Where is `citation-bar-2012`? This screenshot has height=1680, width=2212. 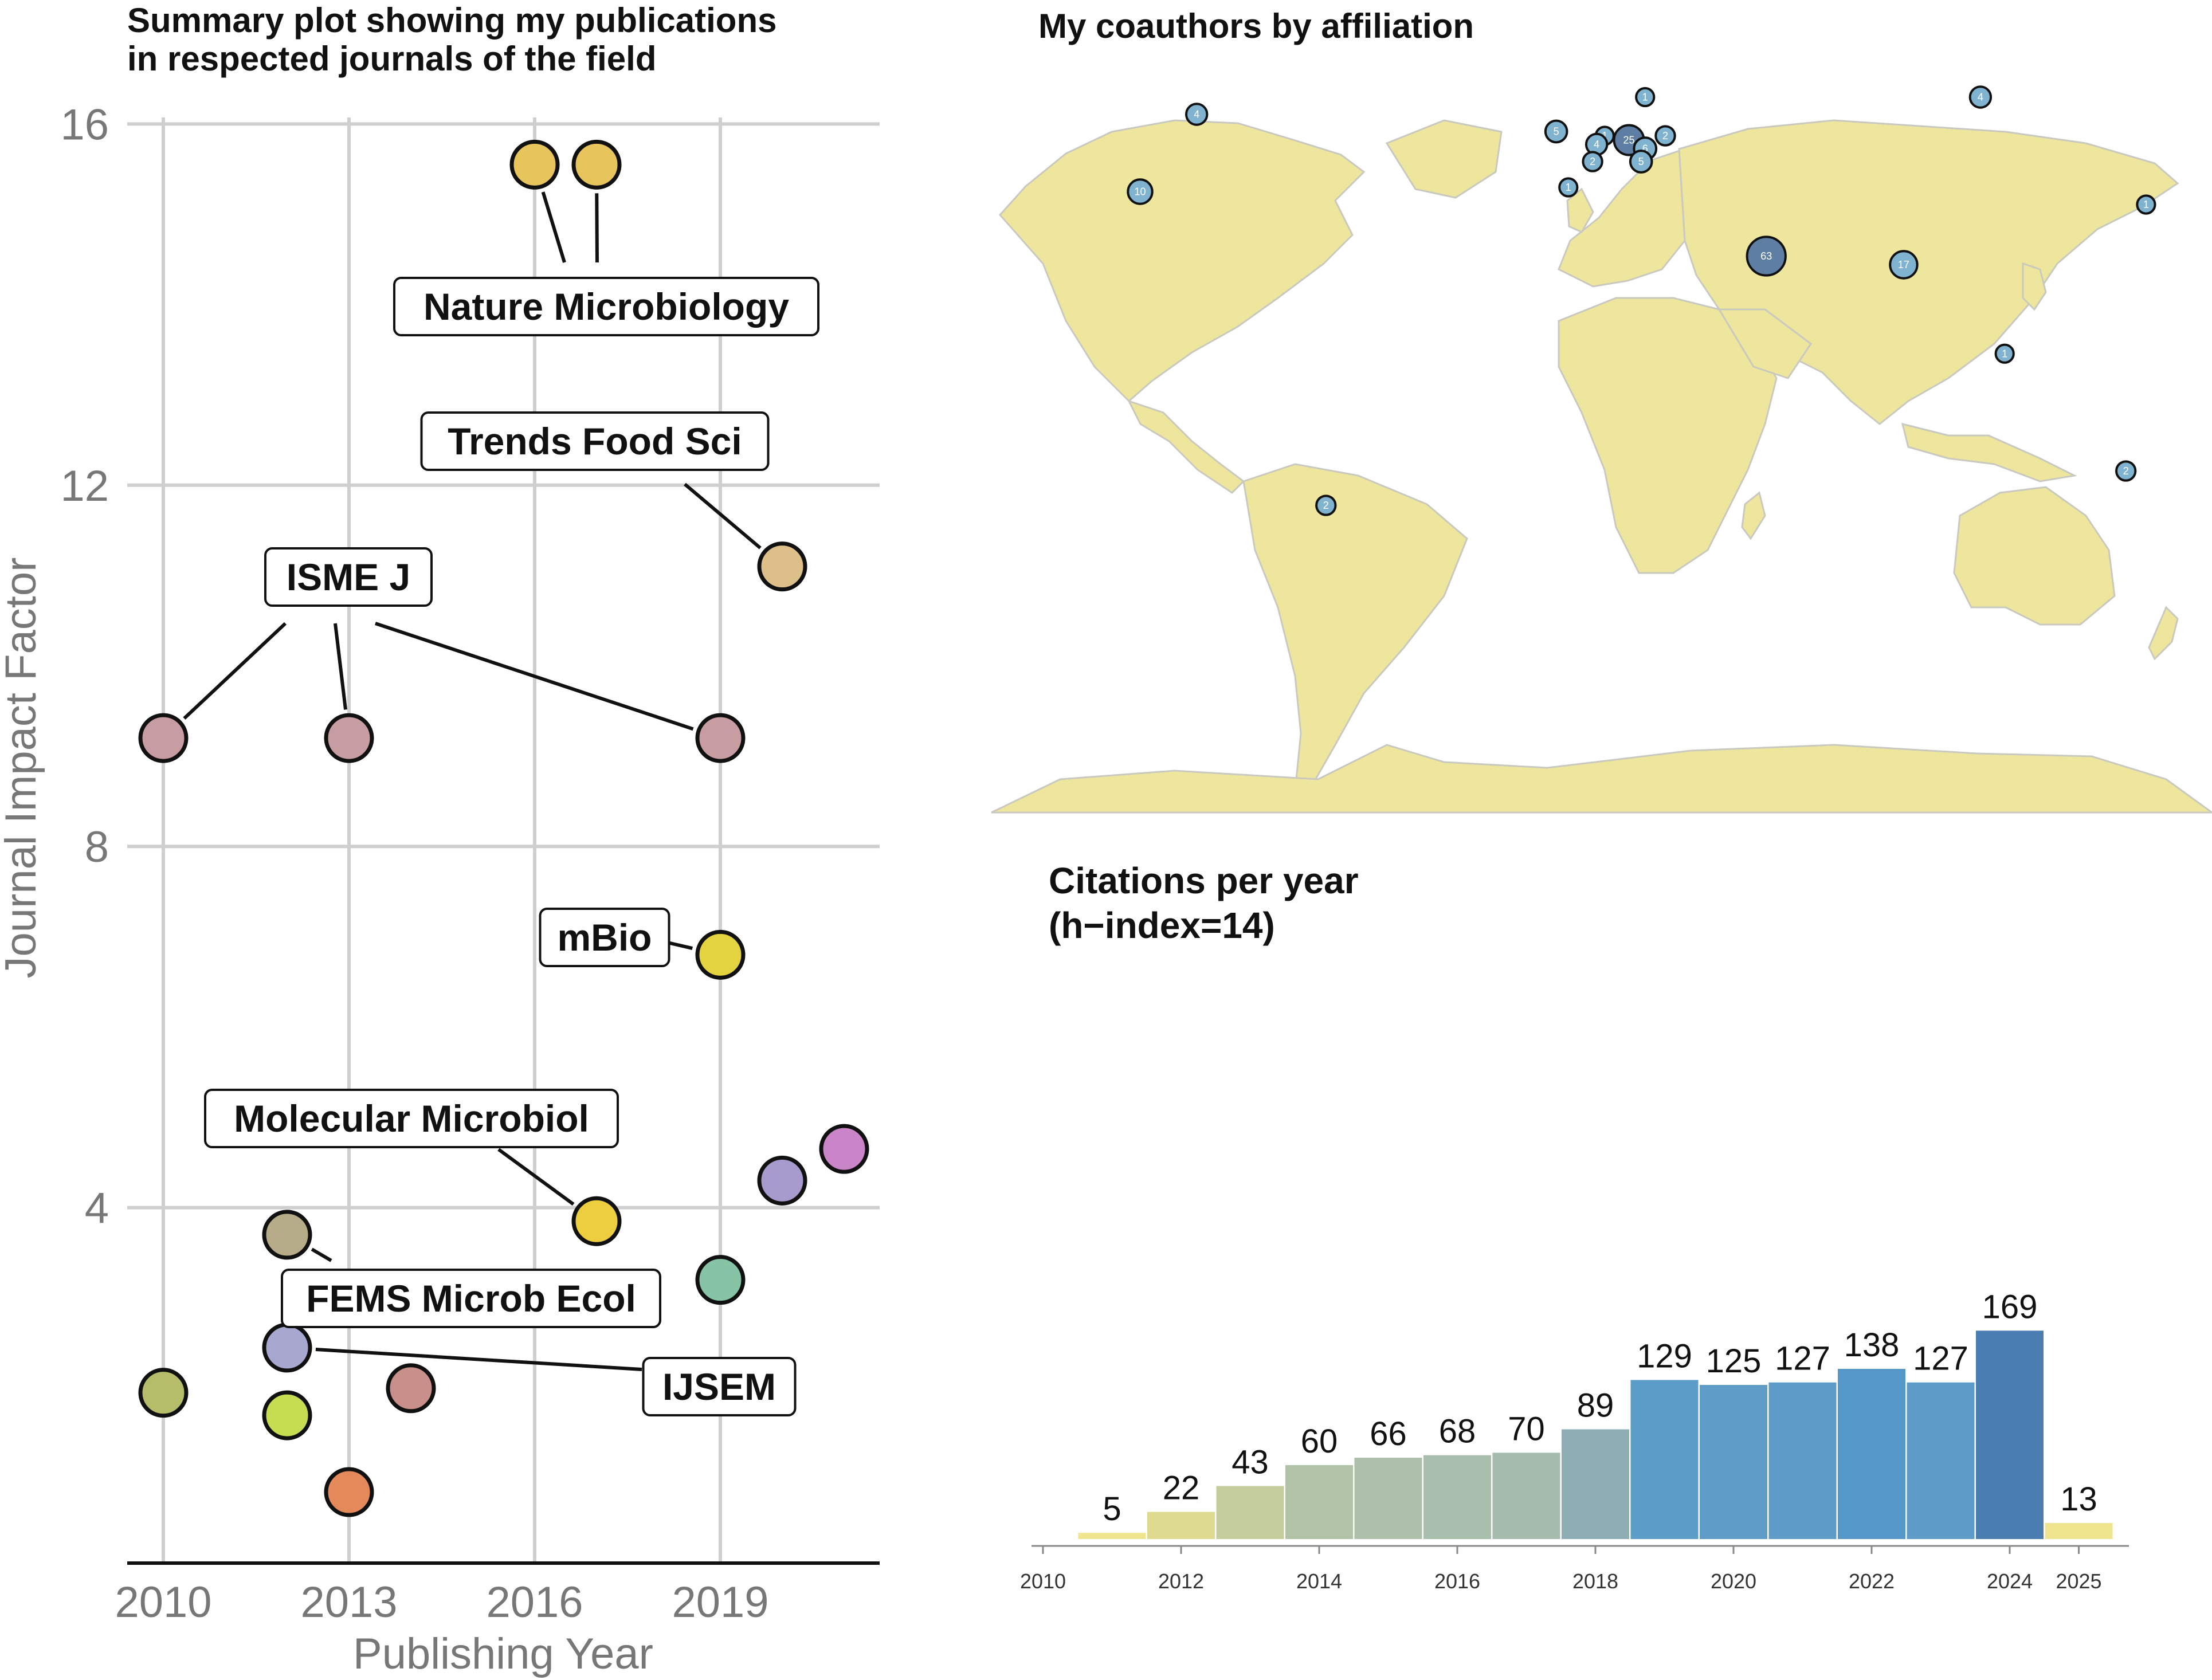
citation-bar-2012 is located at coordinates (1181, 1525).